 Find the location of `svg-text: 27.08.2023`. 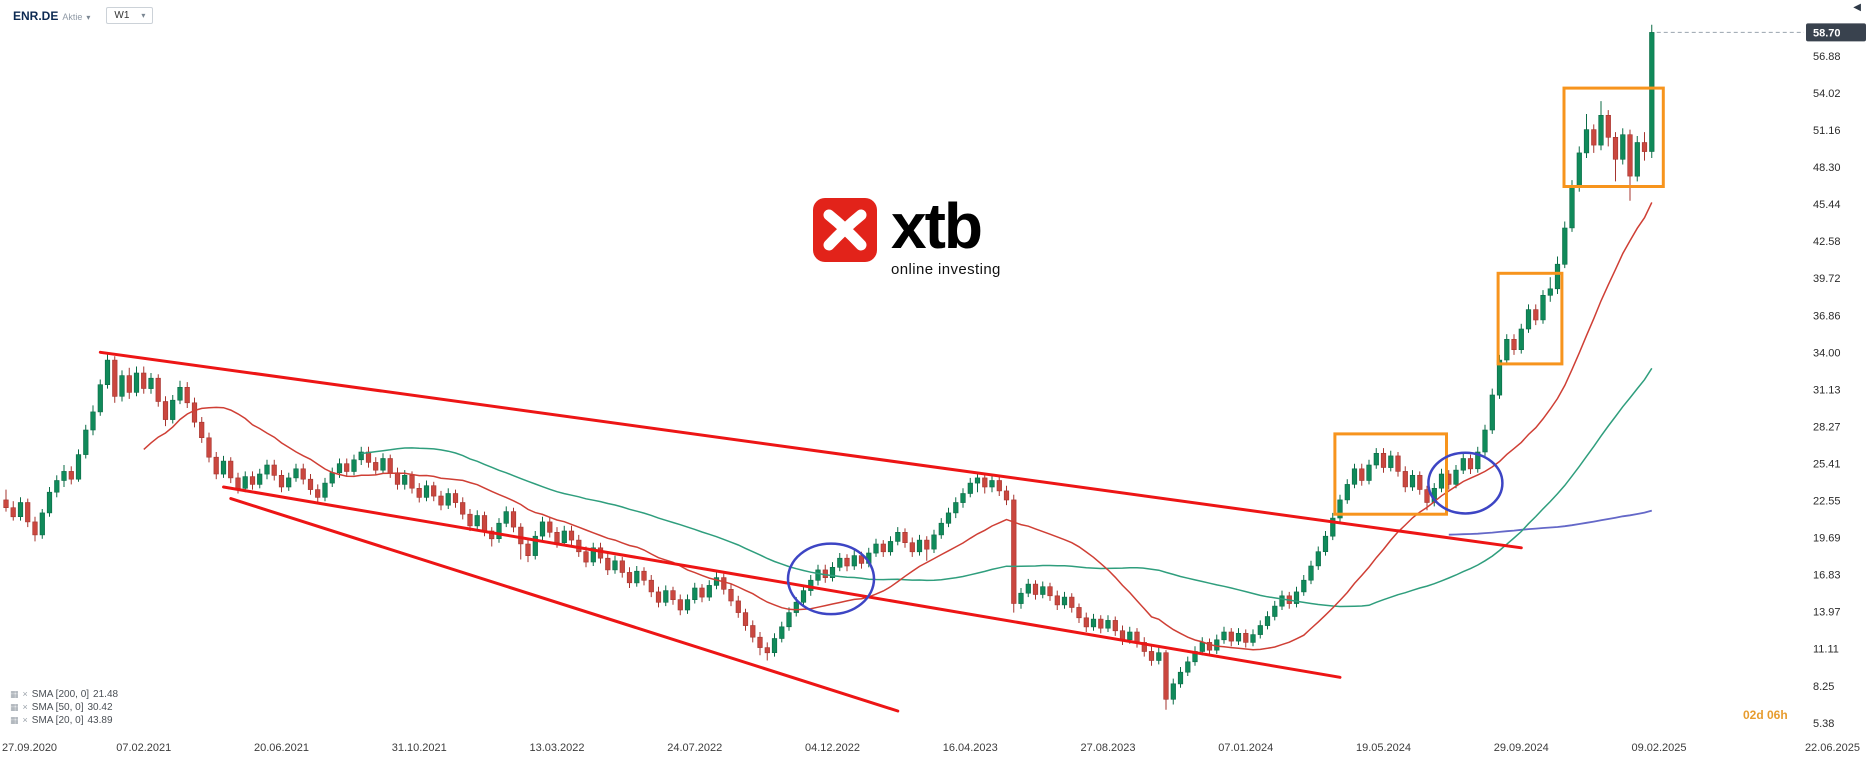

svg-text: 27.08.2023 is located at coordinates (1107, 748).